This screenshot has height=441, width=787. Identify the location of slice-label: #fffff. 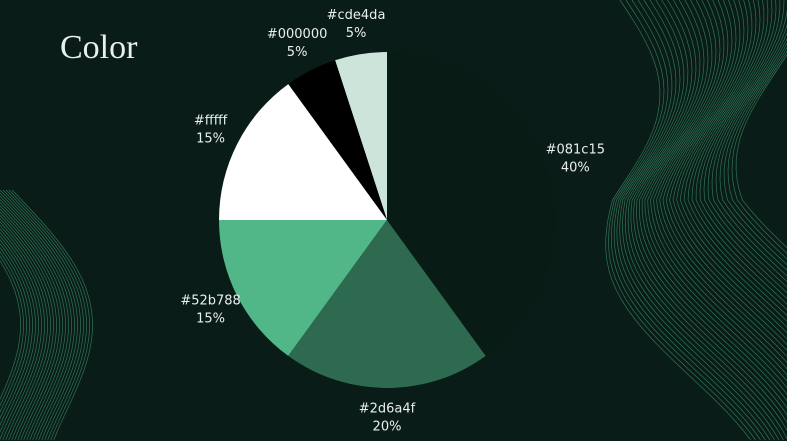
(211, 121).